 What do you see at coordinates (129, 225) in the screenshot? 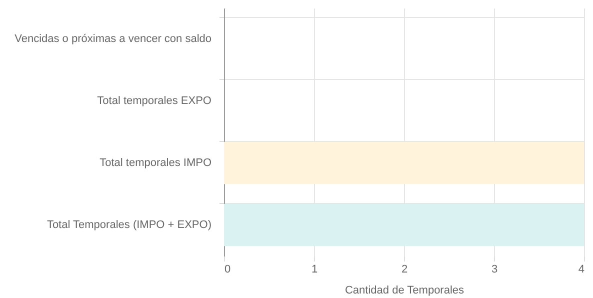
I see `y-tick-label: Total Temporales (IMPO + EXPO)` at bounding box center [129, 225].